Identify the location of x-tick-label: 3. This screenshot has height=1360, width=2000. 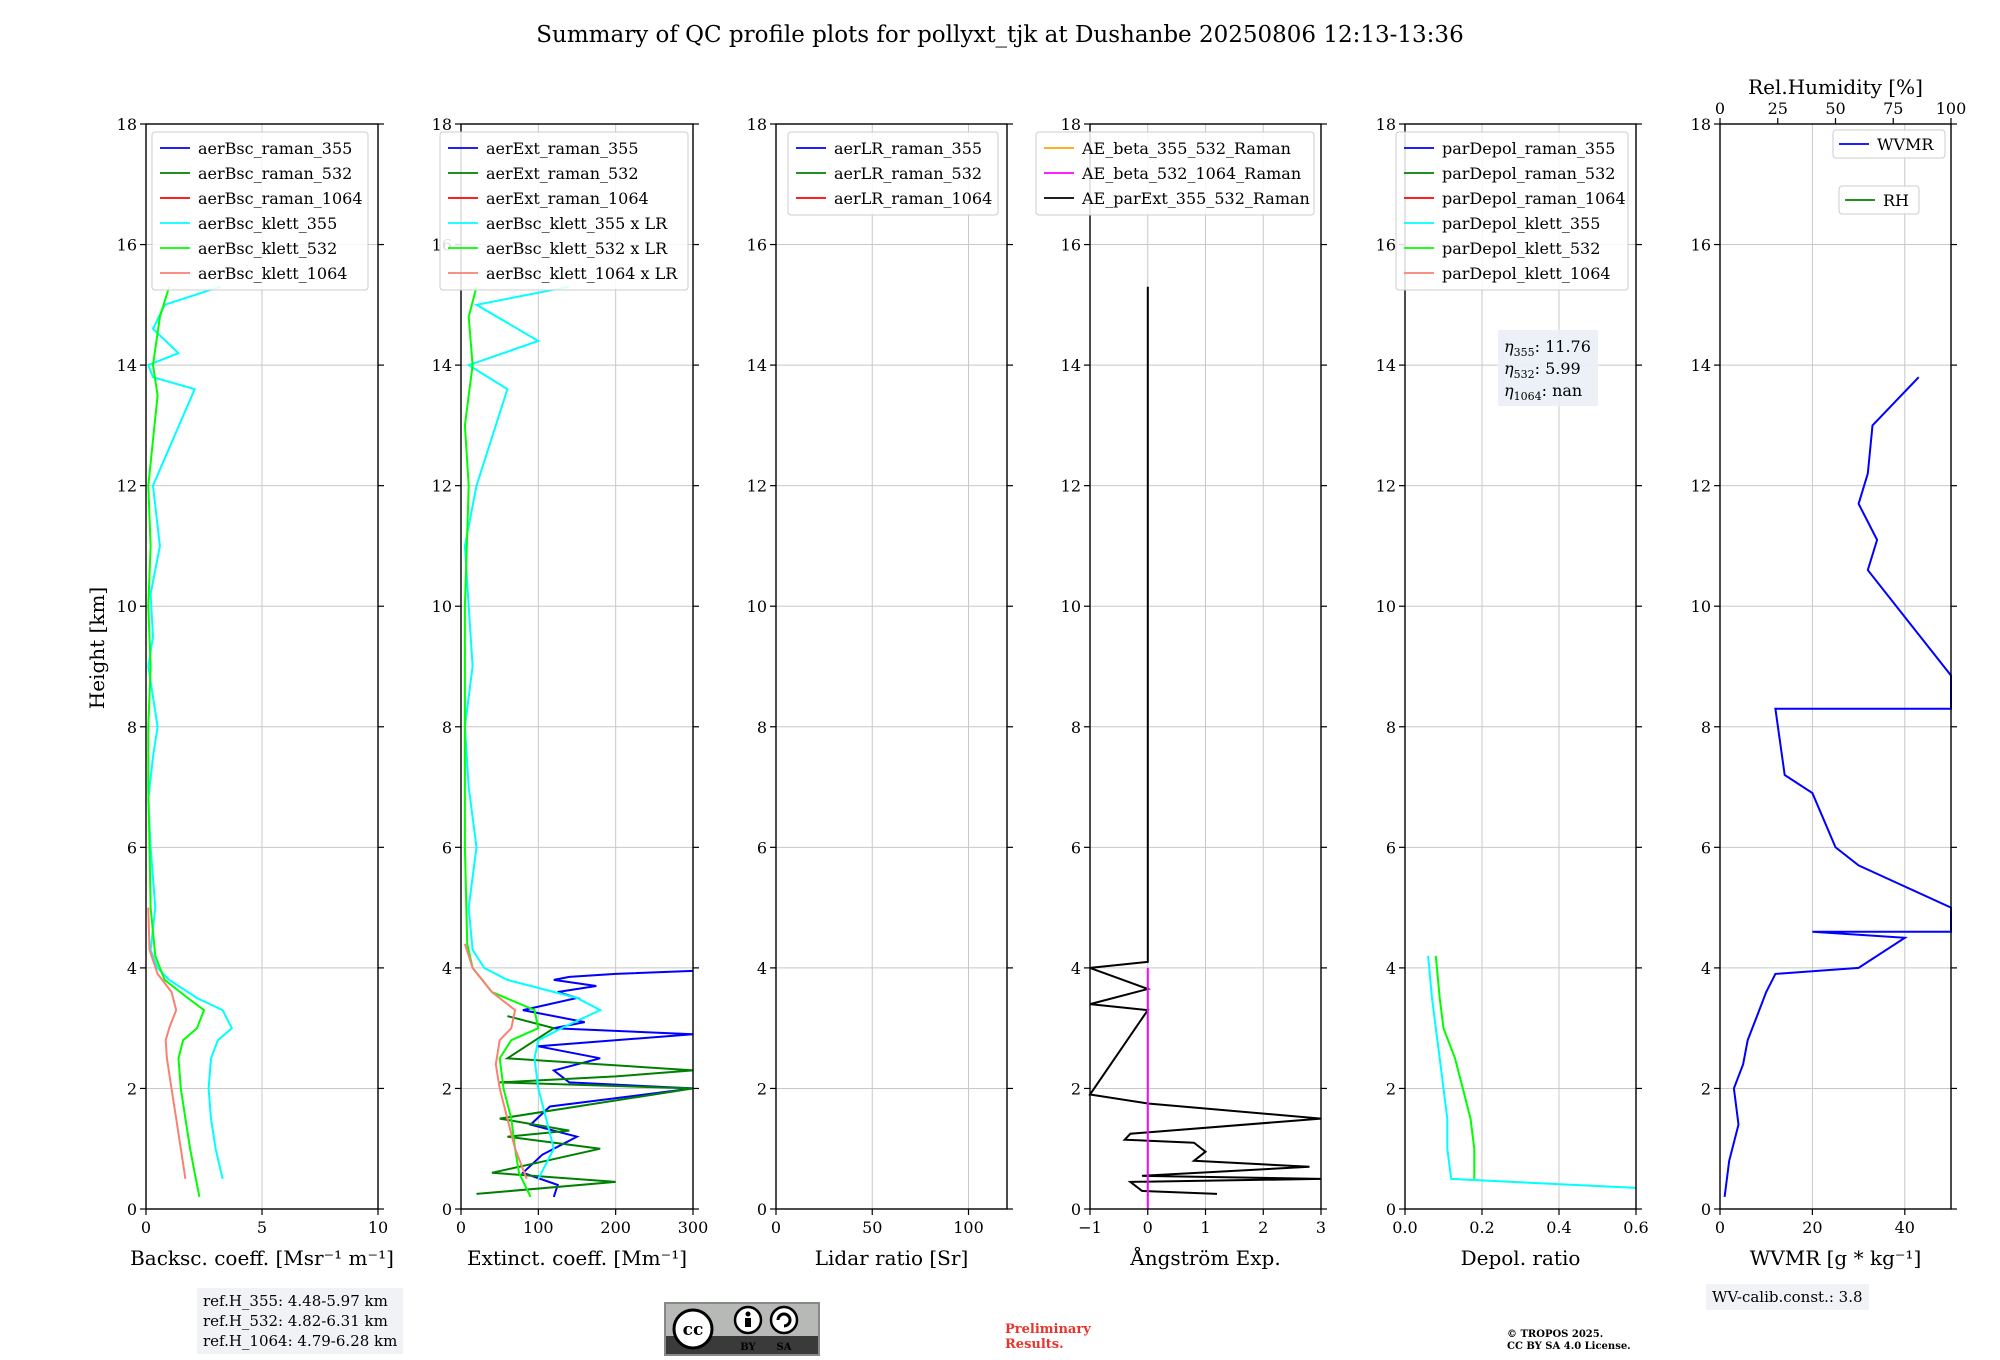
(1321, 1227).